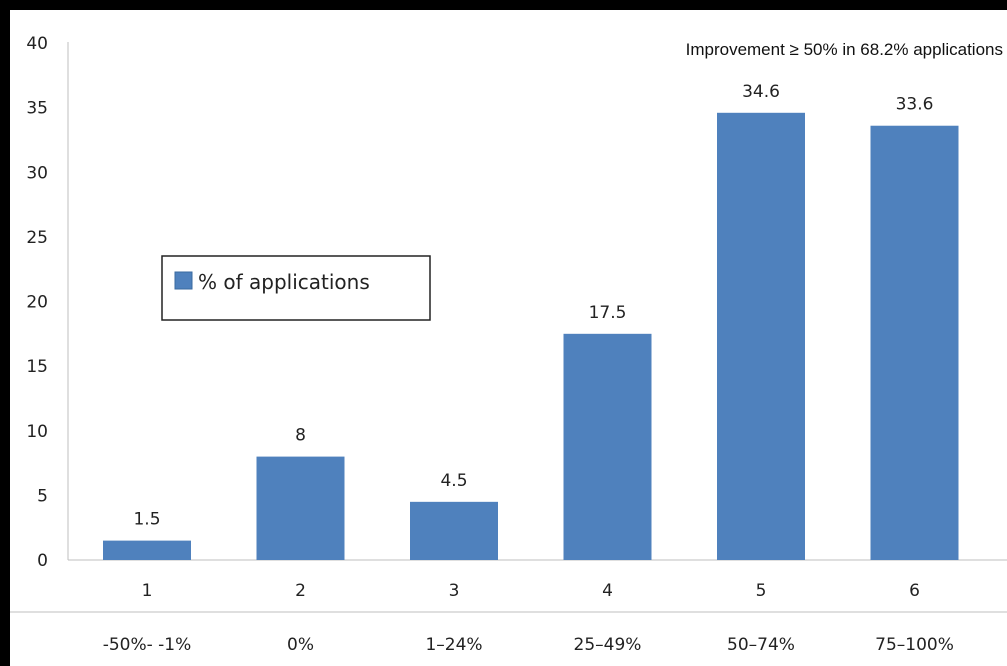 This screenshot has width=1007, height=666. What do you see at coordinates (37, 238) in the screenshot?
I see `y-tick-label: 25` at bounding box center [37, 238].